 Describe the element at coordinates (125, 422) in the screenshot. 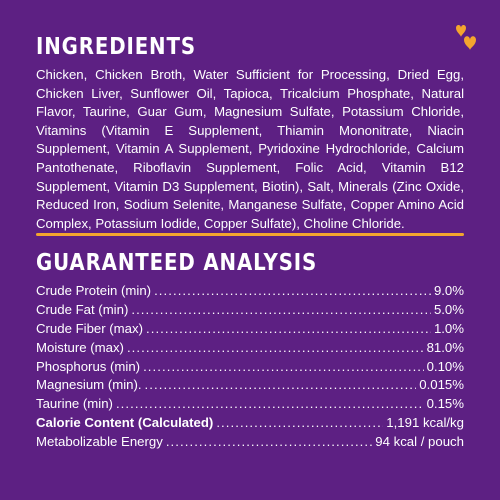

I see `calorie-label: Calorie Content (Calculated)` at that location.